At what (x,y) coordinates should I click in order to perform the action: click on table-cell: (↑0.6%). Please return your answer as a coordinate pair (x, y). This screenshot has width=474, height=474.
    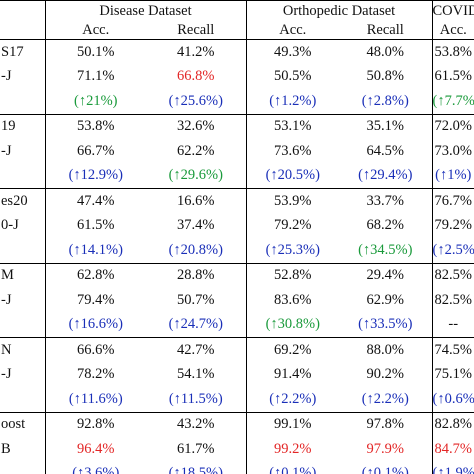
    Looking at the image, I should click on (452, 399).